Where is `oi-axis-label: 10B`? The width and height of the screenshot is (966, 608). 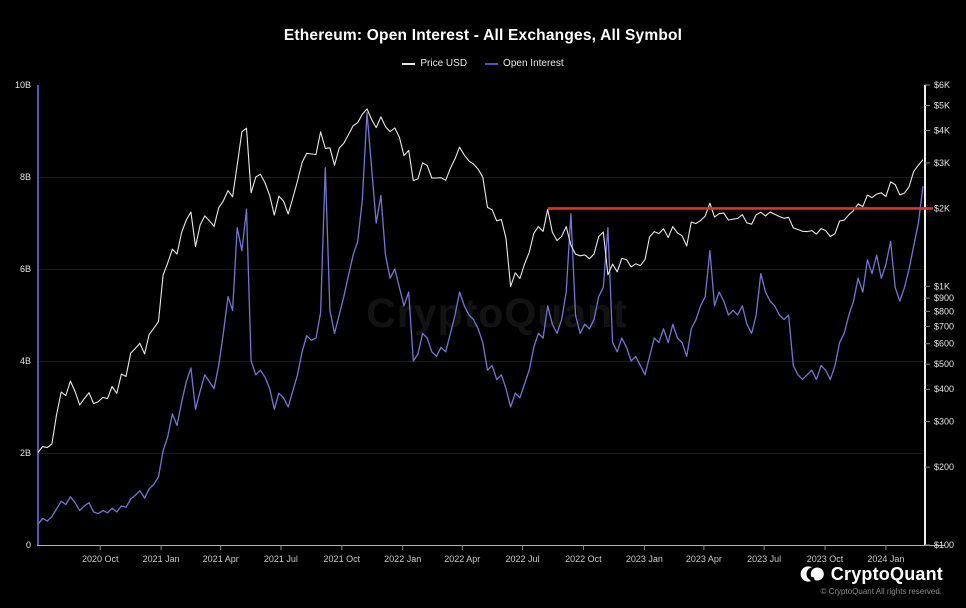
oi-axis-label: 10B is located at coordinates (23, 85).